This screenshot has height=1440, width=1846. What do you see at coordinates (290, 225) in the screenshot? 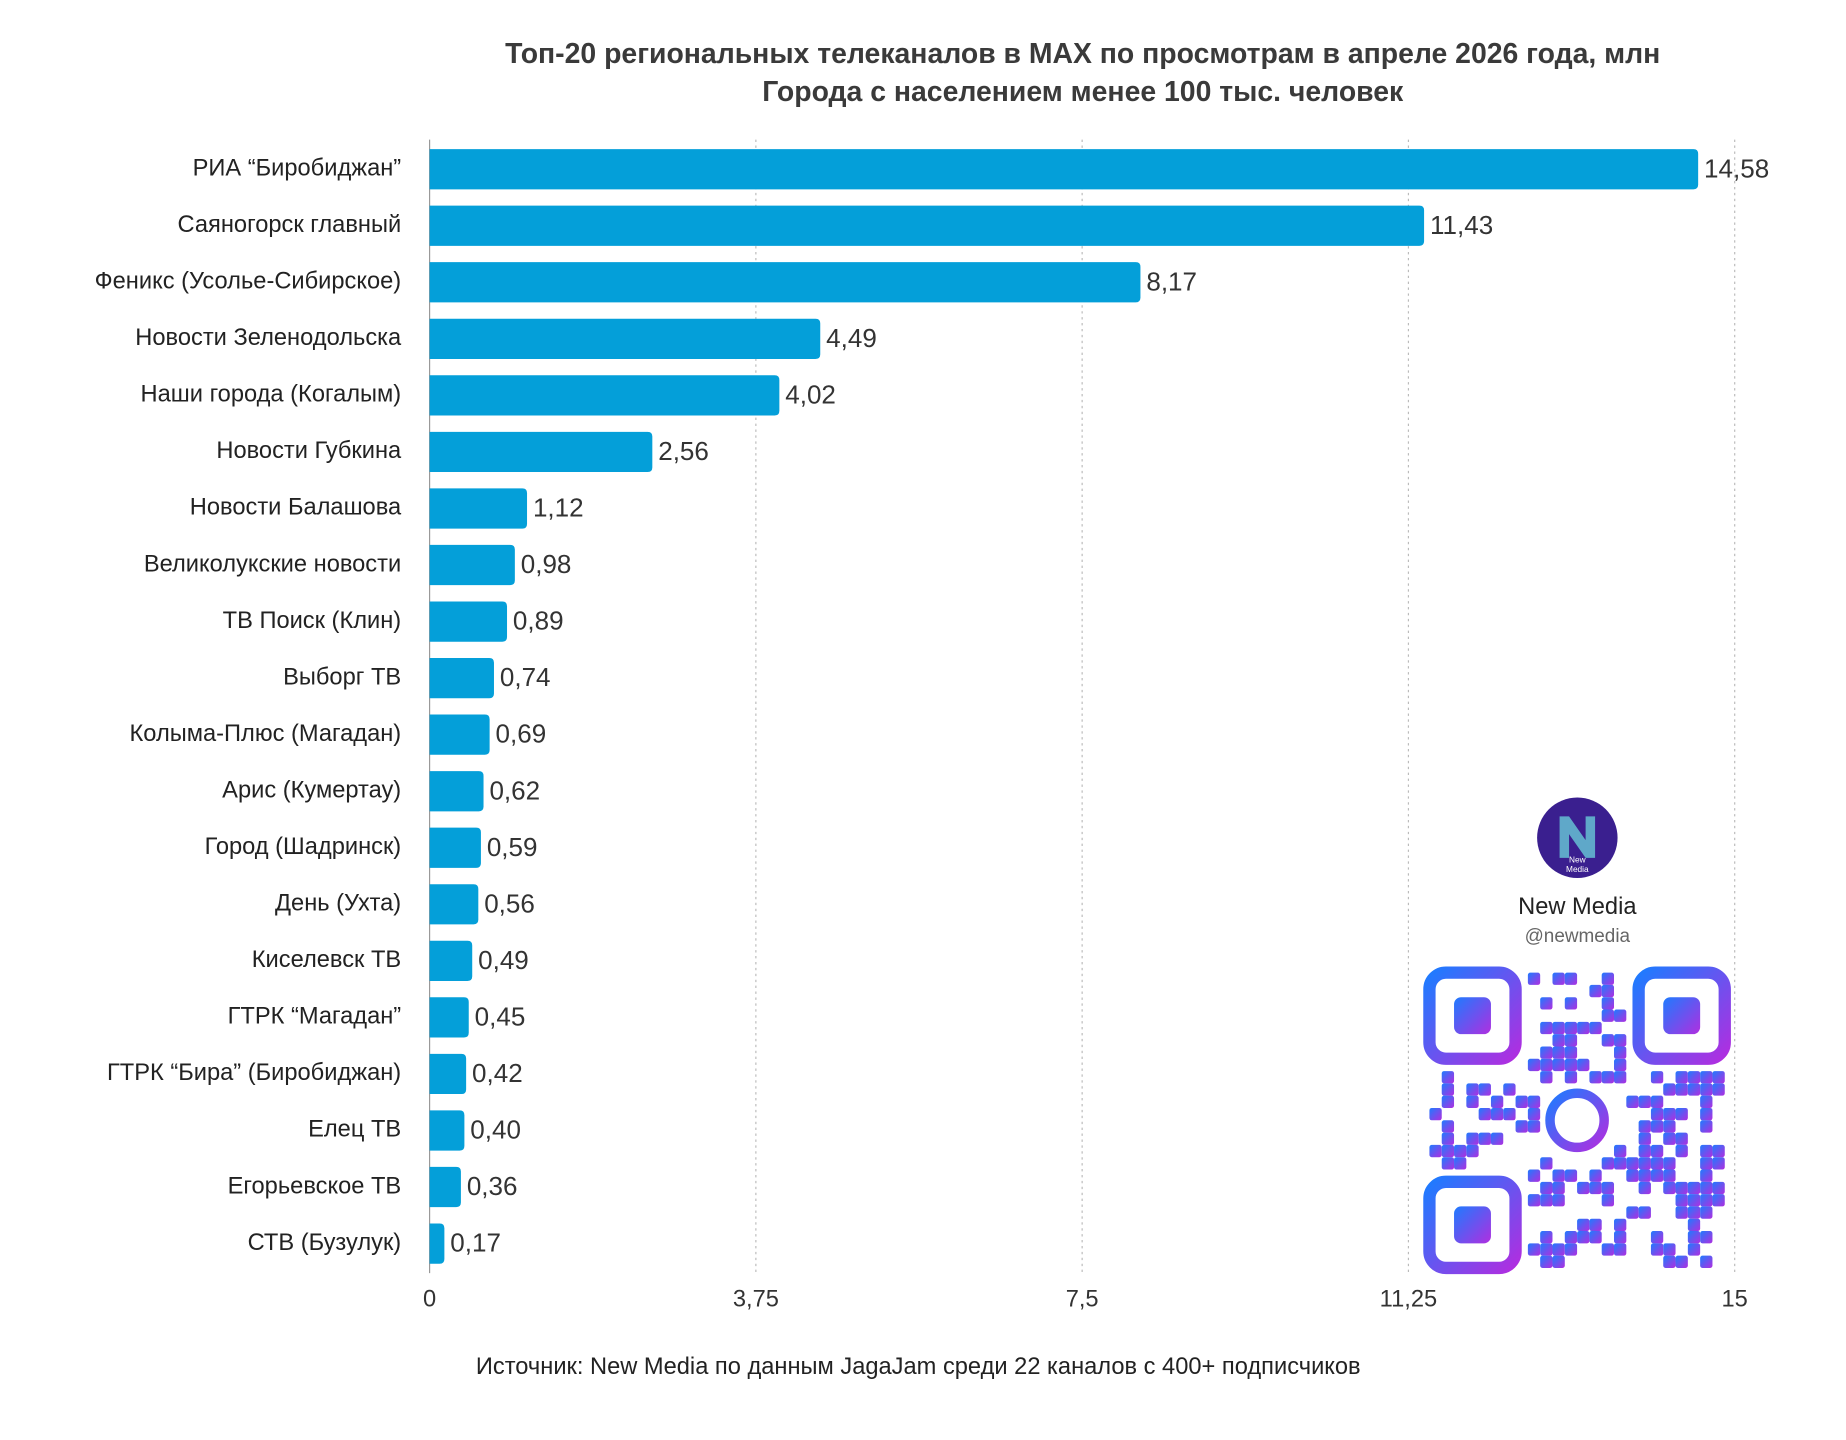
I see `y-tick-label: Саяногорск главный` at bounding box center [290, 225].